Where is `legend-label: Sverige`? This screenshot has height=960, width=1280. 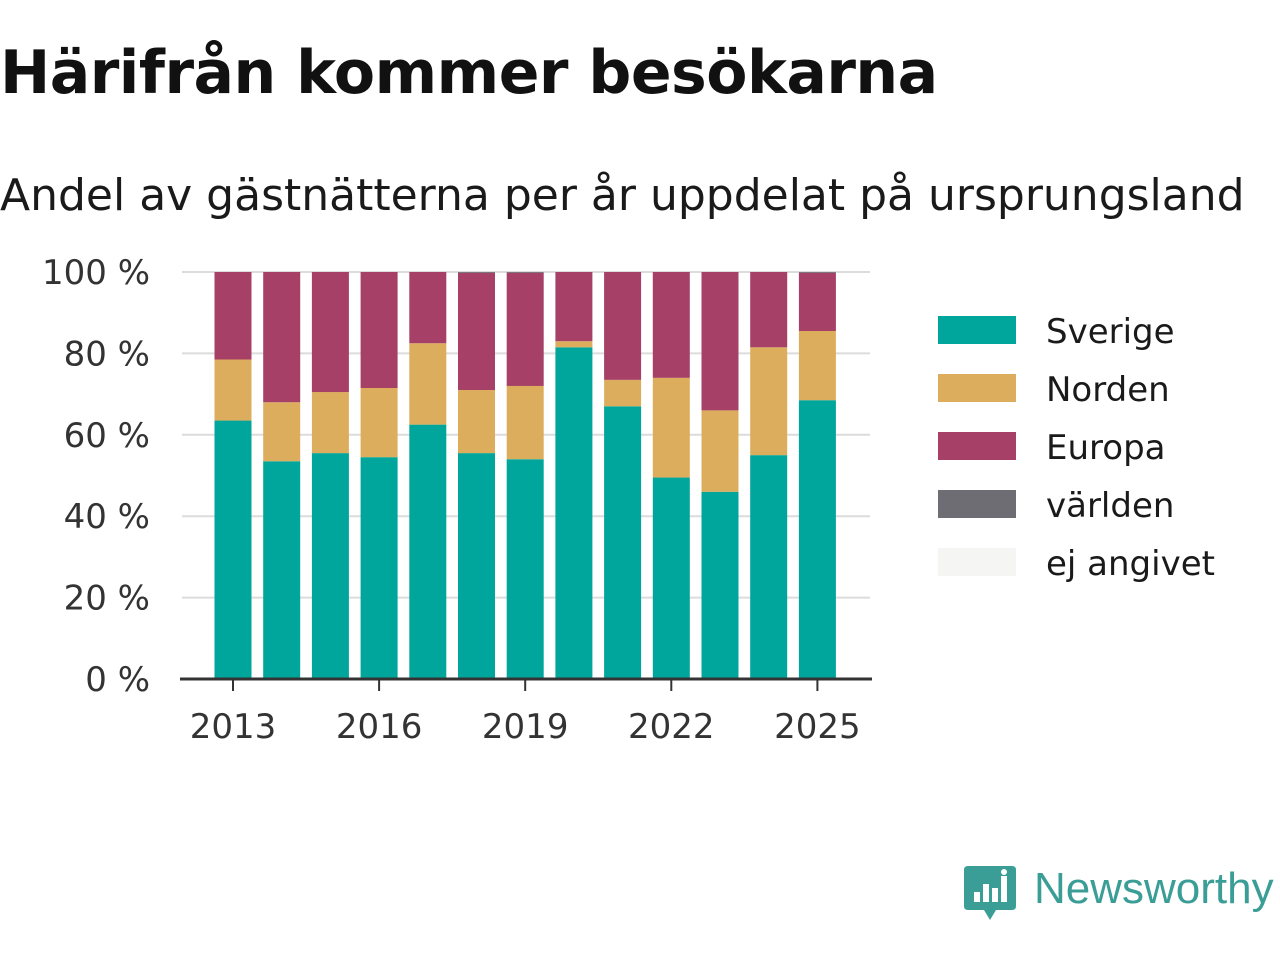 legend-label: Sverige is located at coordinates (1110, 332).